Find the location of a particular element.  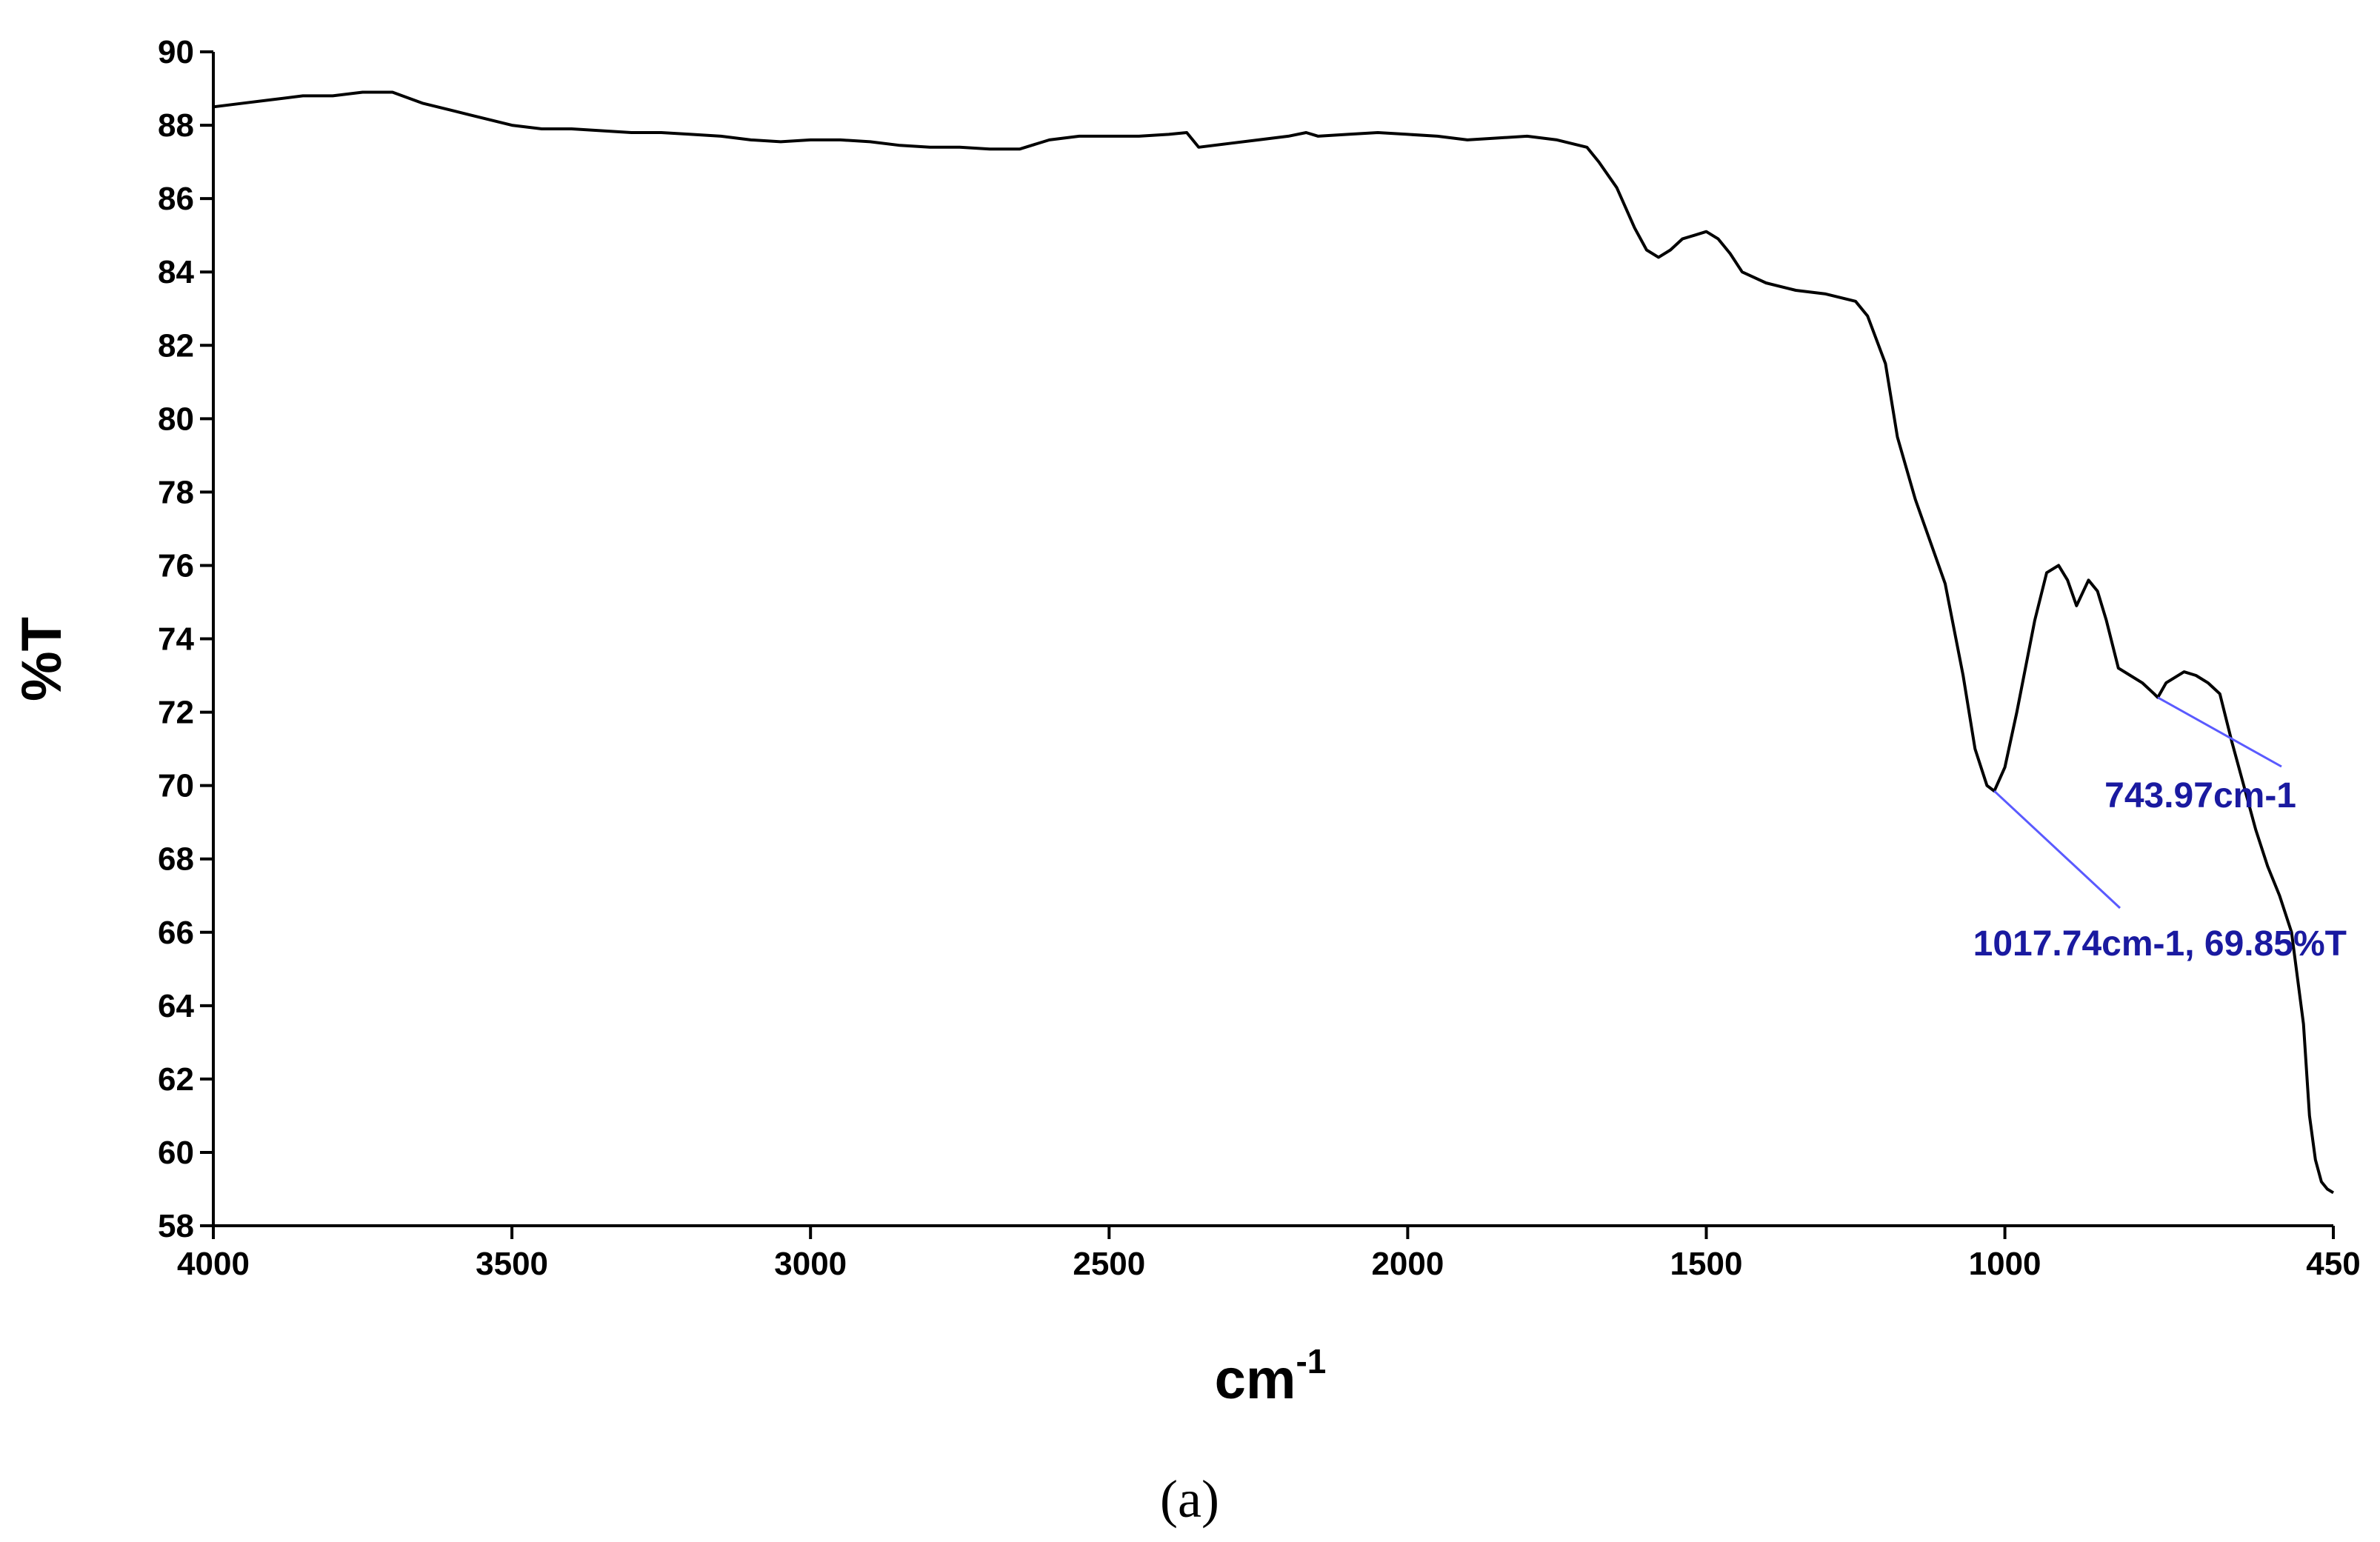

y-tick-label-90: 90 is located at coordinates (176, 52).